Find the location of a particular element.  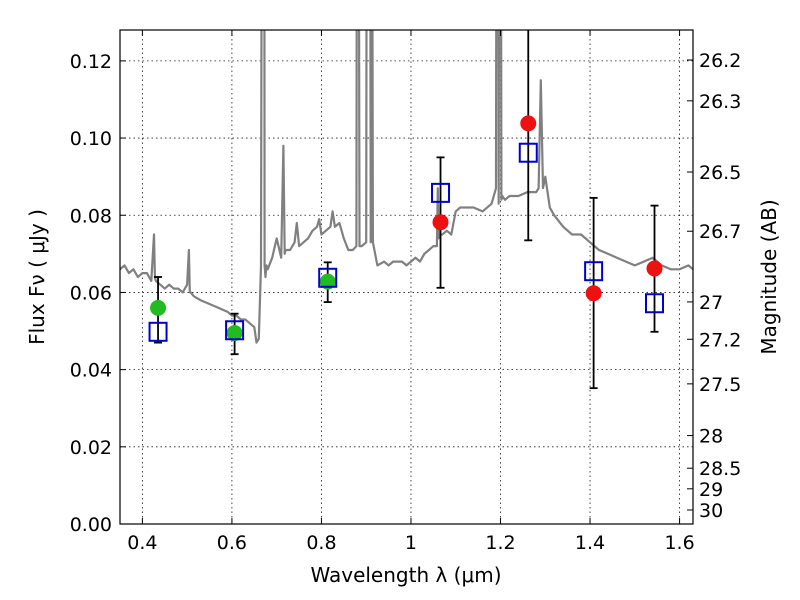

x-tick-label: 1.6 is located at coordinates (679, 543).